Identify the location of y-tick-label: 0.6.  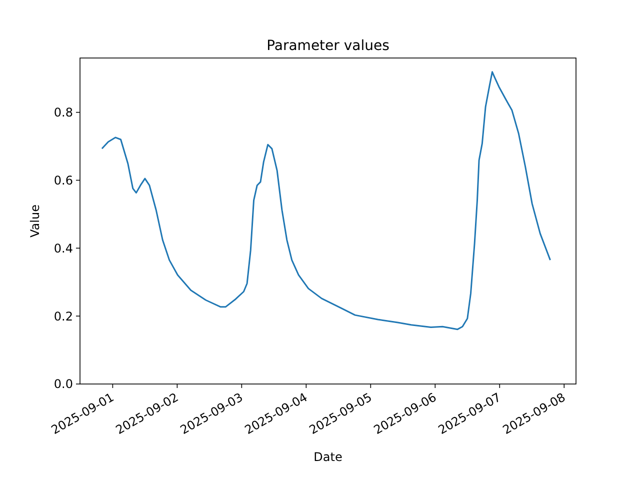
(63, 180).